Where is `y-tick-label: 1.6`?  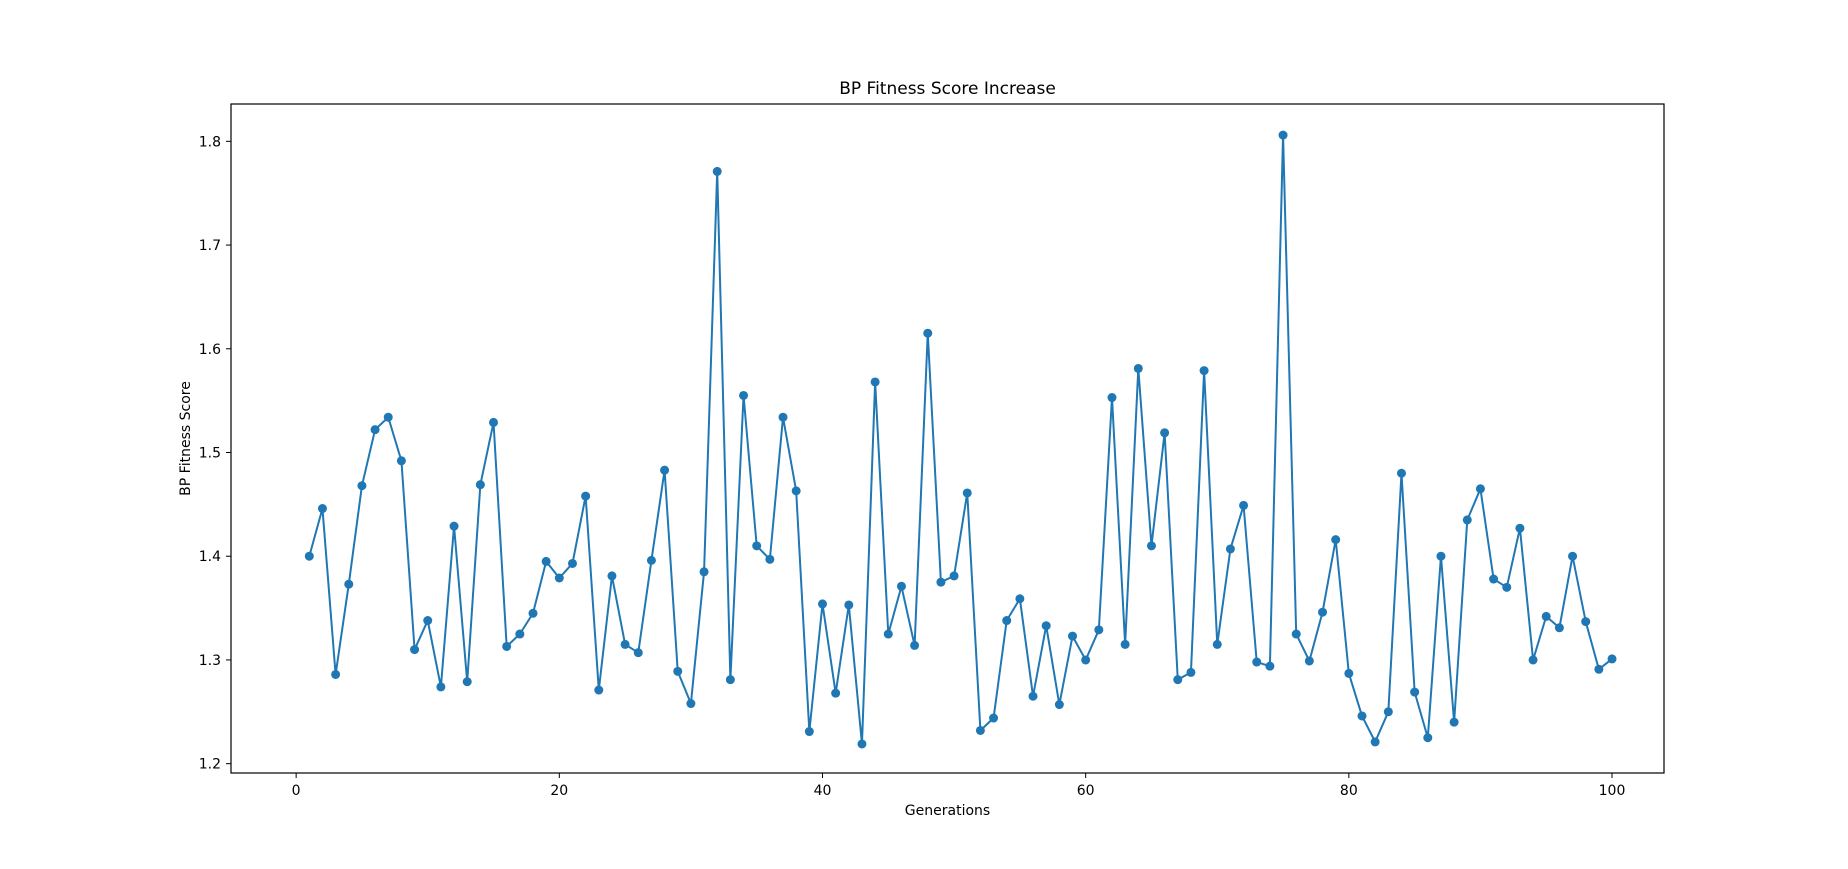 y-tick-label: 1.6 is located at coordinates (210, 350).